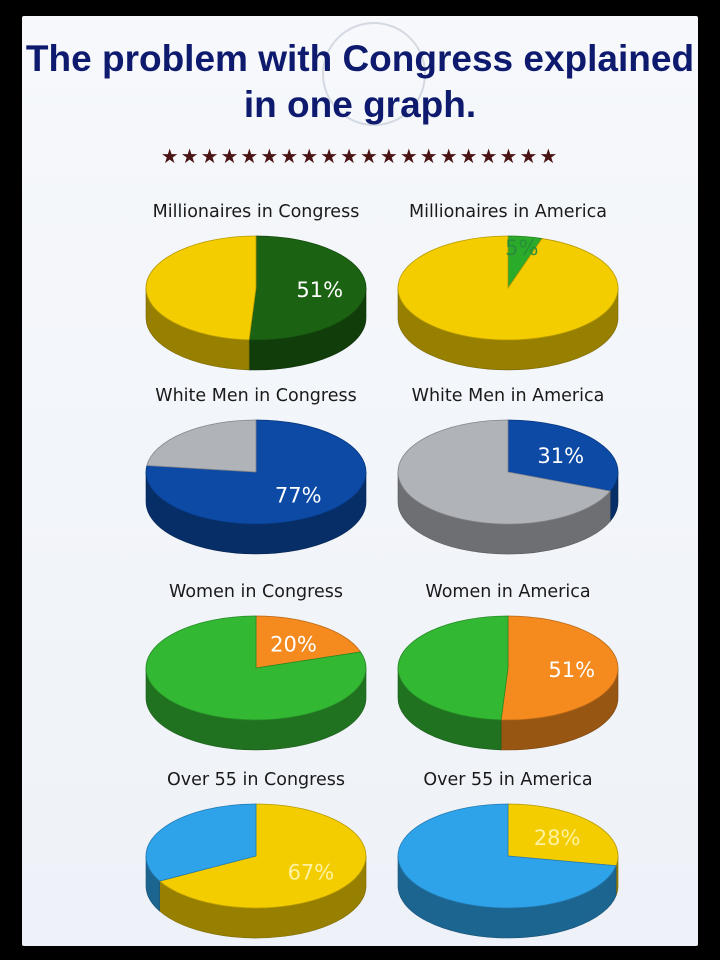 This screenshot has height=960, width=720. I want to click on pie-chart-white-men-america: 31%, so click(508, 487).